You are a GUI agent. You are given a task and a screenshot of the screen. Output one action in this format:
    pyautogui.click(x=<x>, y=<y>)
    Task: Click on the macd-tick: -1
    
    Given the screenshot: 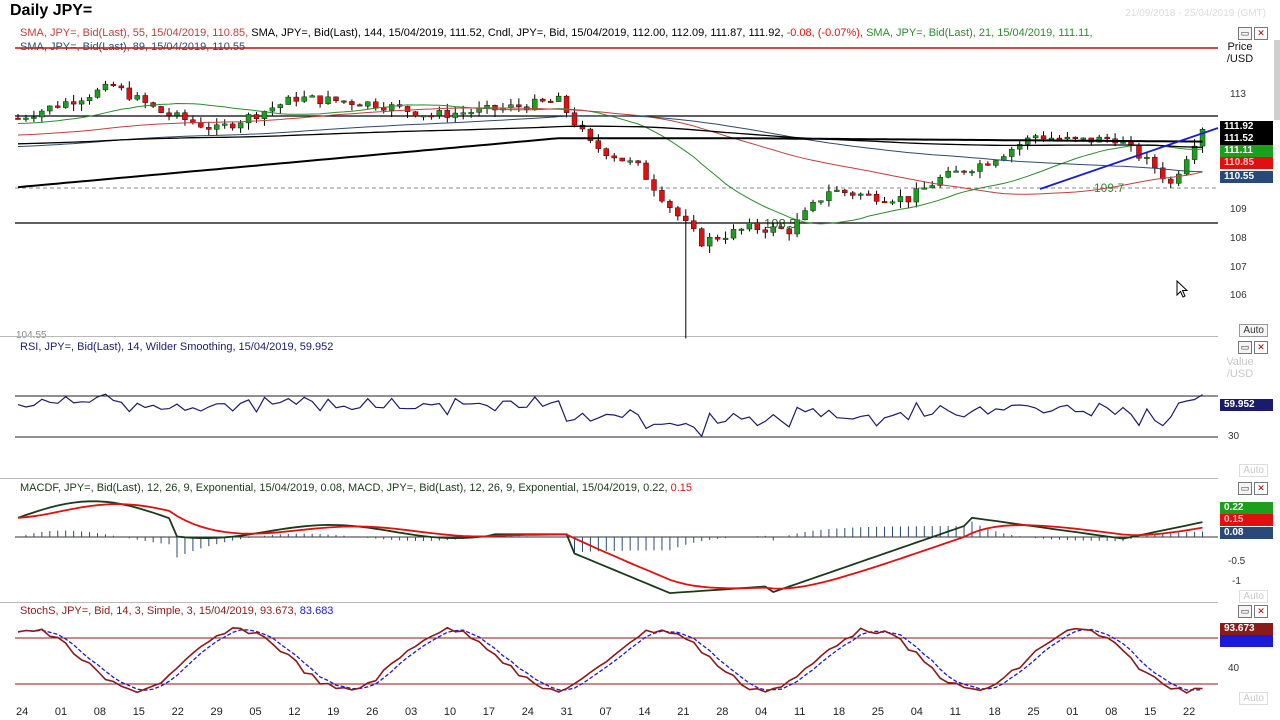 What is the action you would take?
    pyautogui.click(x=1236, y=581)
    